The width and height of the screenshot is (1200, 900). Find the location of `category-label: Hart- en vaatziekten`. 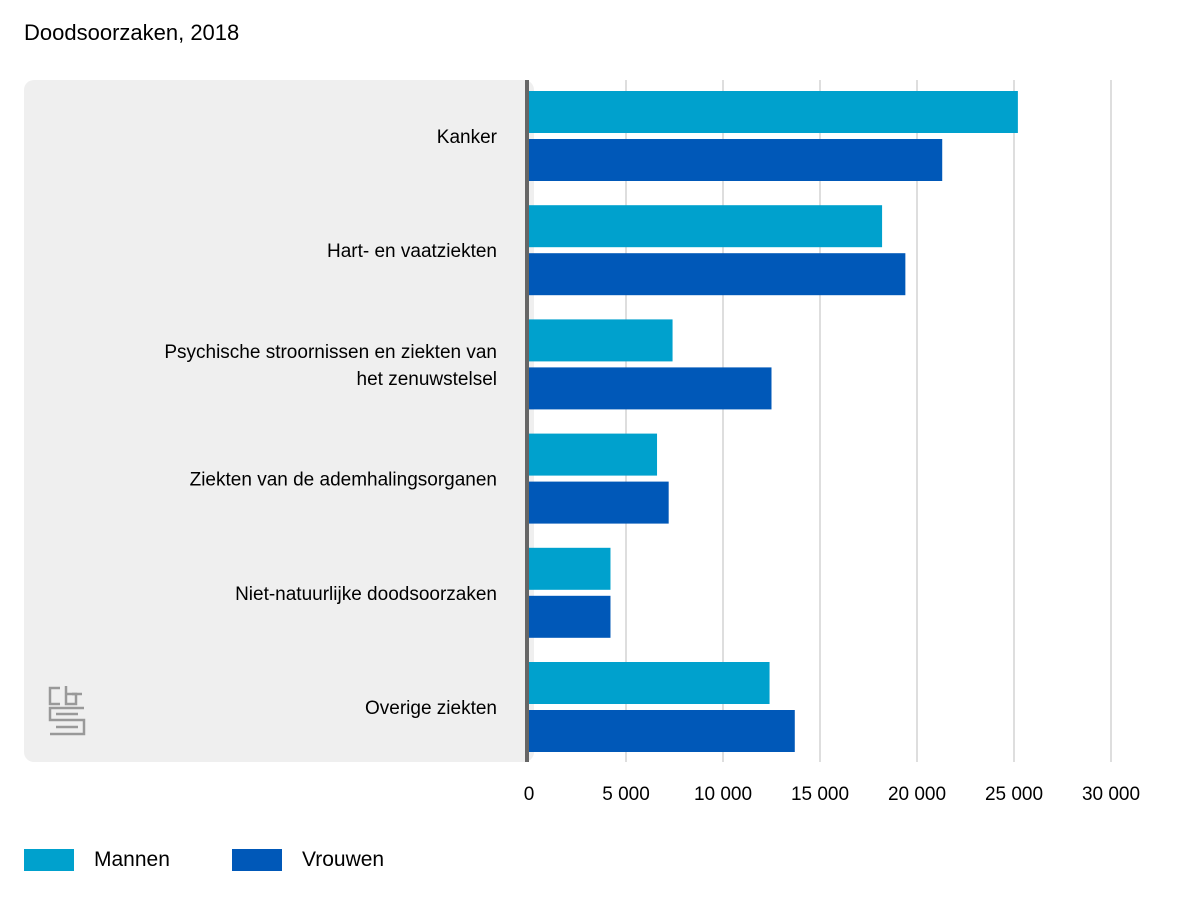

category-label: Hart- en vaatziekten is located at coordinates (412, 251).